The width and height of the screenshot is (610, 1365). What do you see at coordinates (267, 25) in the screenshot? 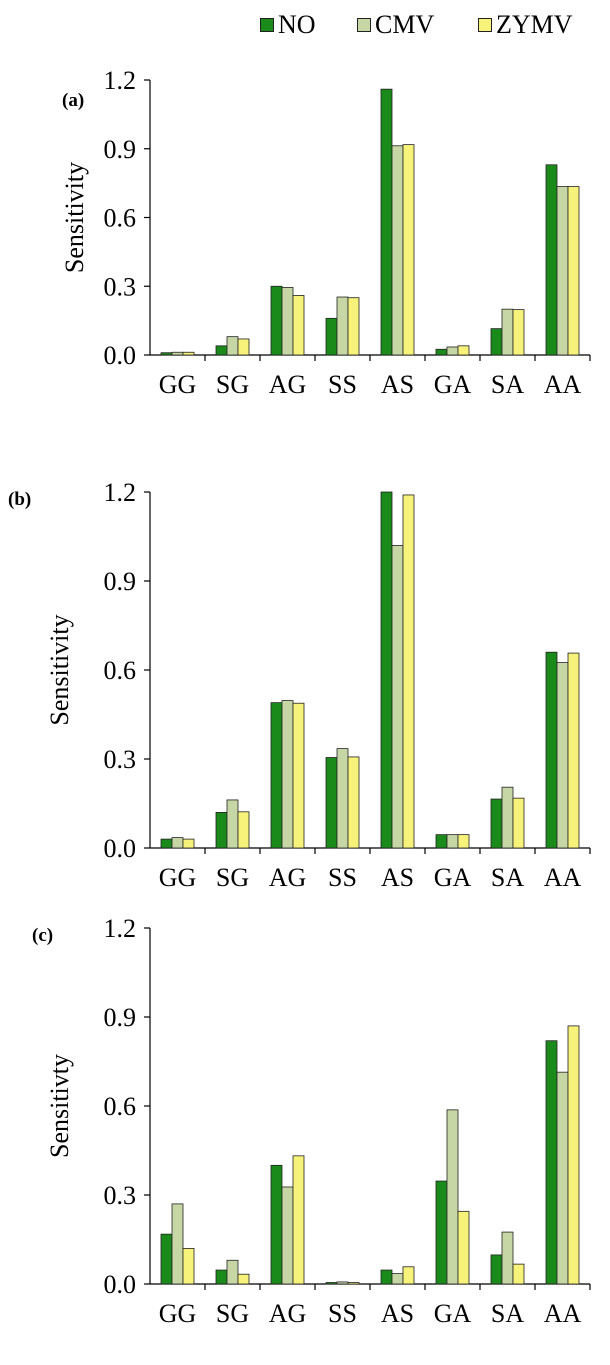
I see `legend-swatch-no` at bounding box center [267, 25].